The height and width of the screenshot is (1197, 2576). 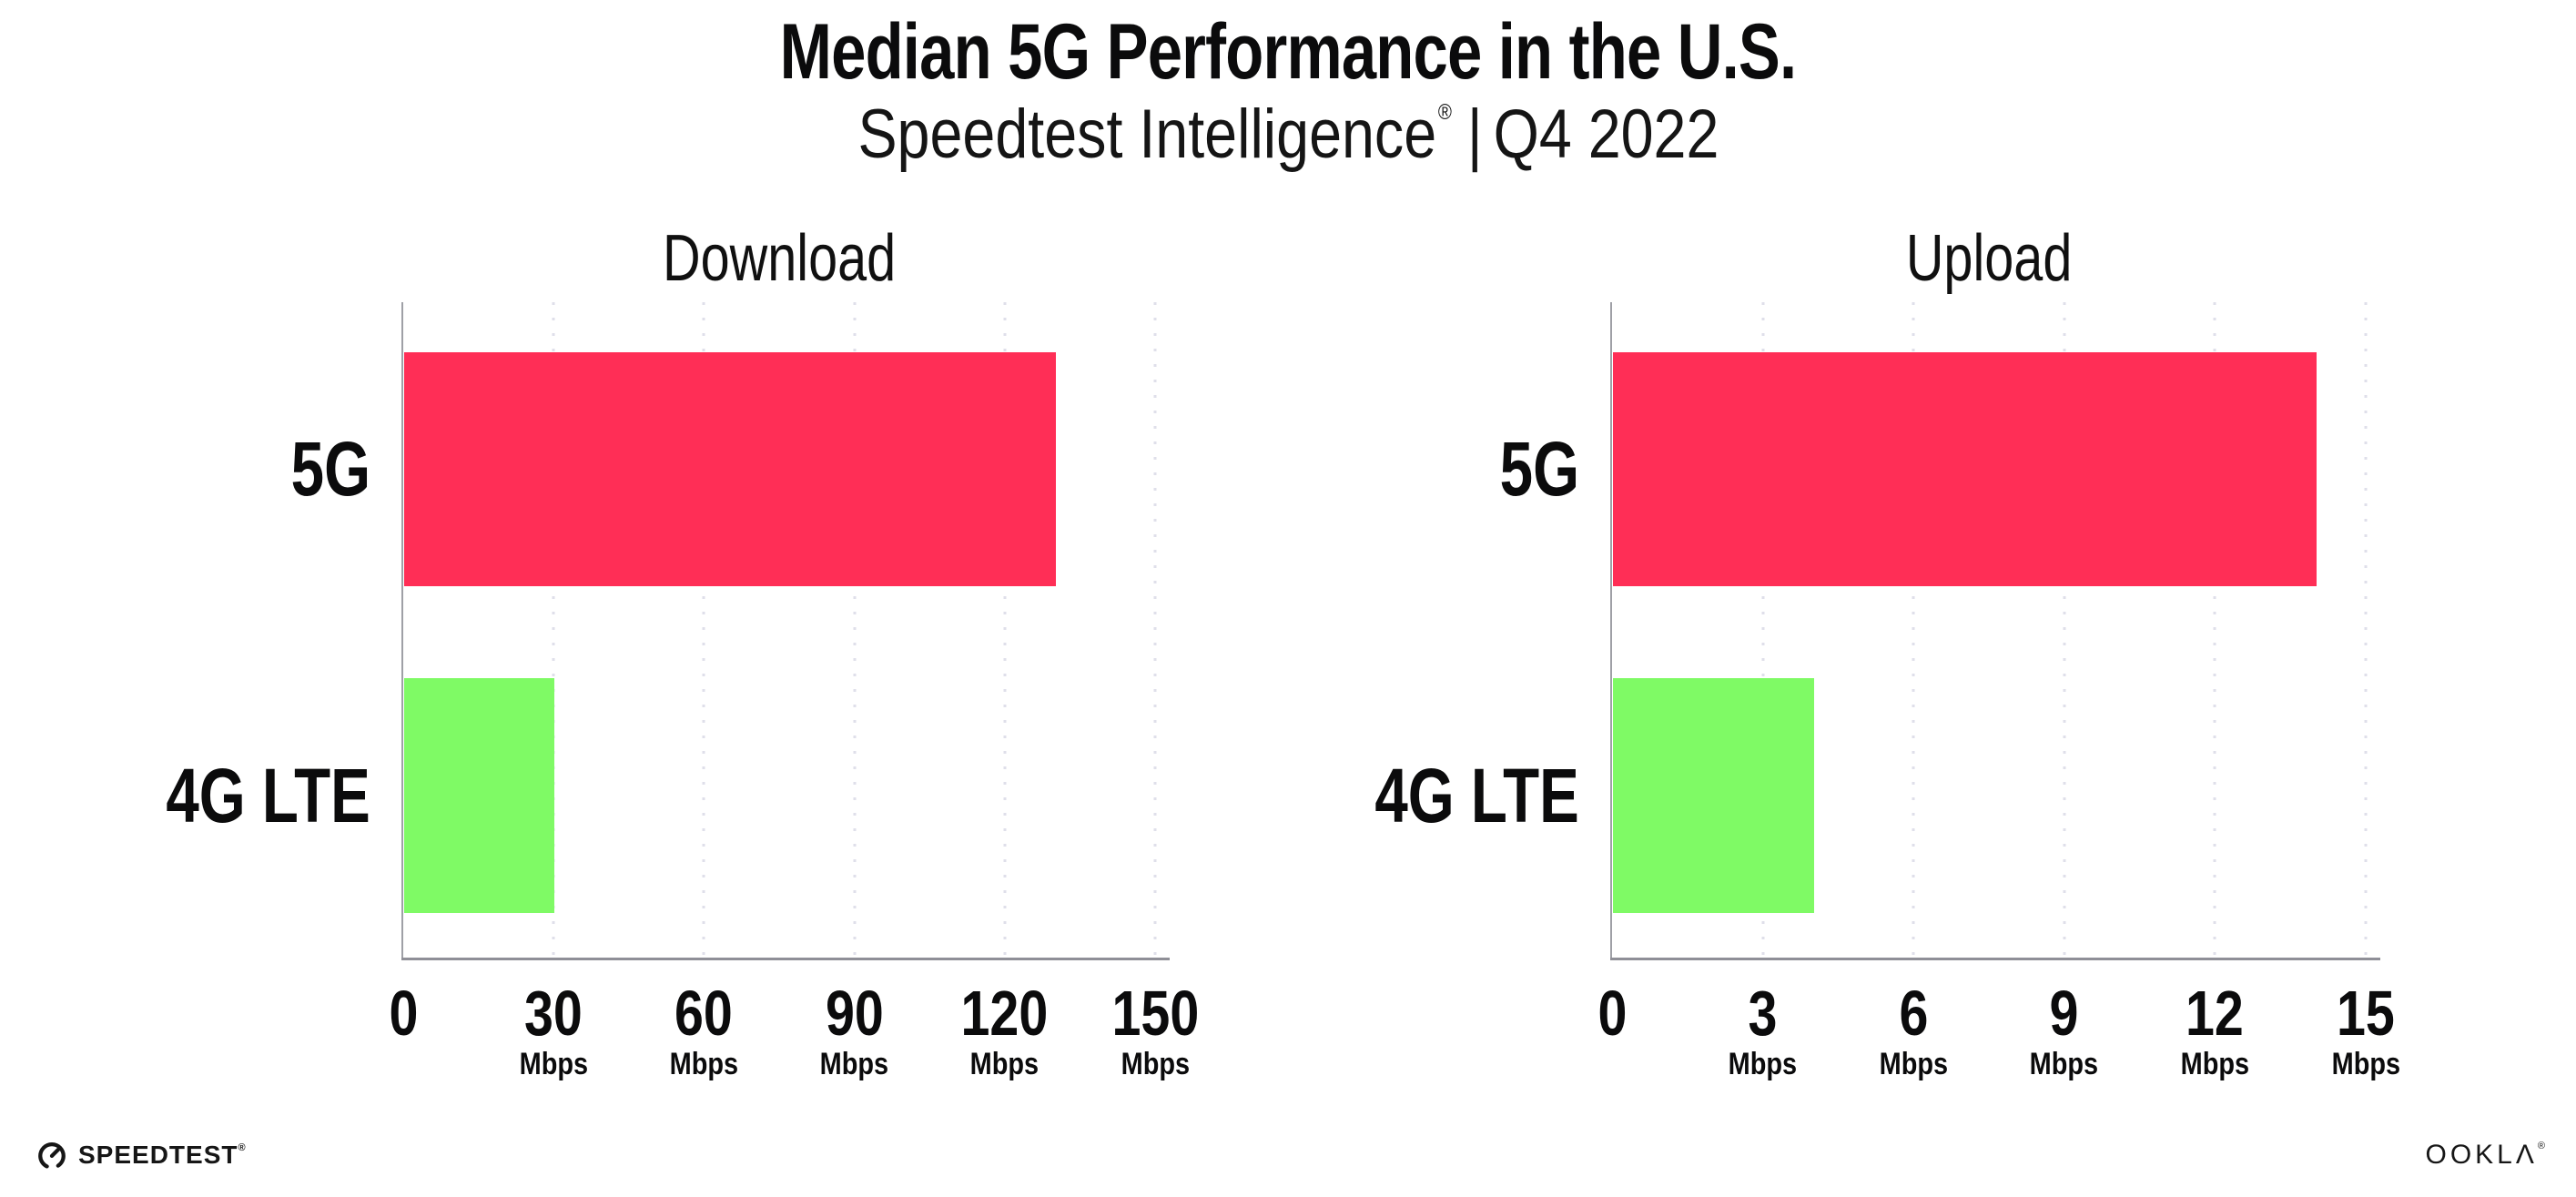 I want to click on ookla-logo: OOKLΛ®, so click(x=2487, y=1156).